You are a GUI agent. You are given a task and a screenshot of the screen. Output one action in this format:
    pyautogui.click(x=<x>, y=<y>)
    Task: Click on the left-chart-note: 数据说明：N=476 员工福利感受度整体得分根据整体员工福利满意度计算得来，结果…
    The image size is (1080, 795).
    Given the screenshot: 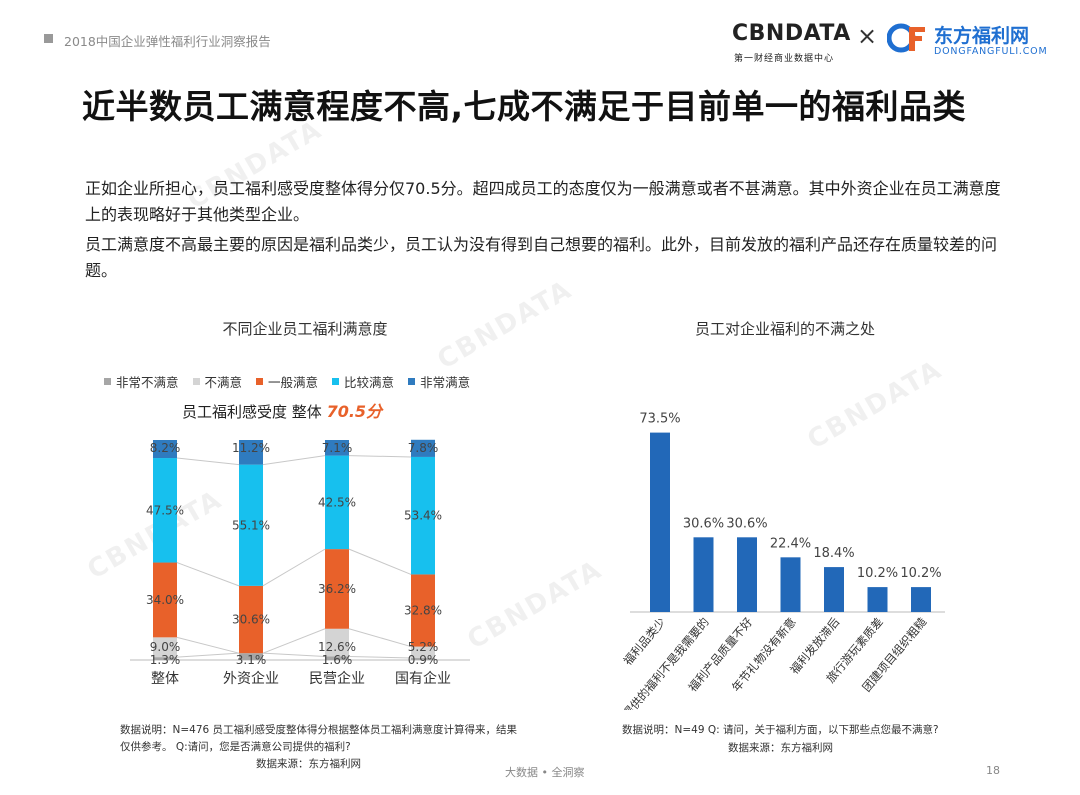 What is the action you would take?
    pyautogui.click(x=319, y=738)
    